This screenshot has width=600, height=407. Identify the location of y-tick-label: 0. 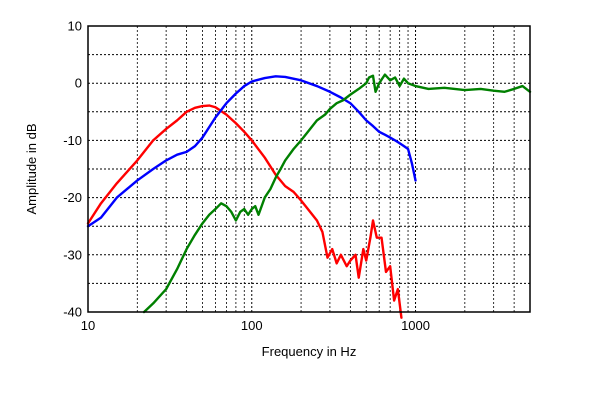
(78, 83).